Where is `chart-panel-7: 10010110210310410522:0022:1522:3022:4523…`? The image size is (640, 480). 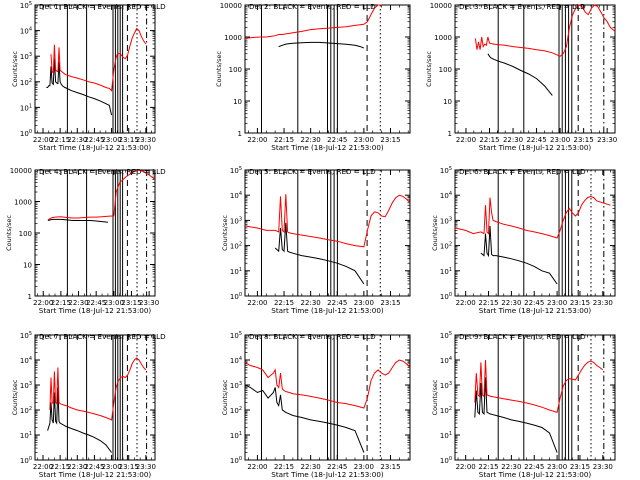
chart-panel-7: 10010110210310410522:0022:1522:3022:4523… is located at coordinates (88, 405).